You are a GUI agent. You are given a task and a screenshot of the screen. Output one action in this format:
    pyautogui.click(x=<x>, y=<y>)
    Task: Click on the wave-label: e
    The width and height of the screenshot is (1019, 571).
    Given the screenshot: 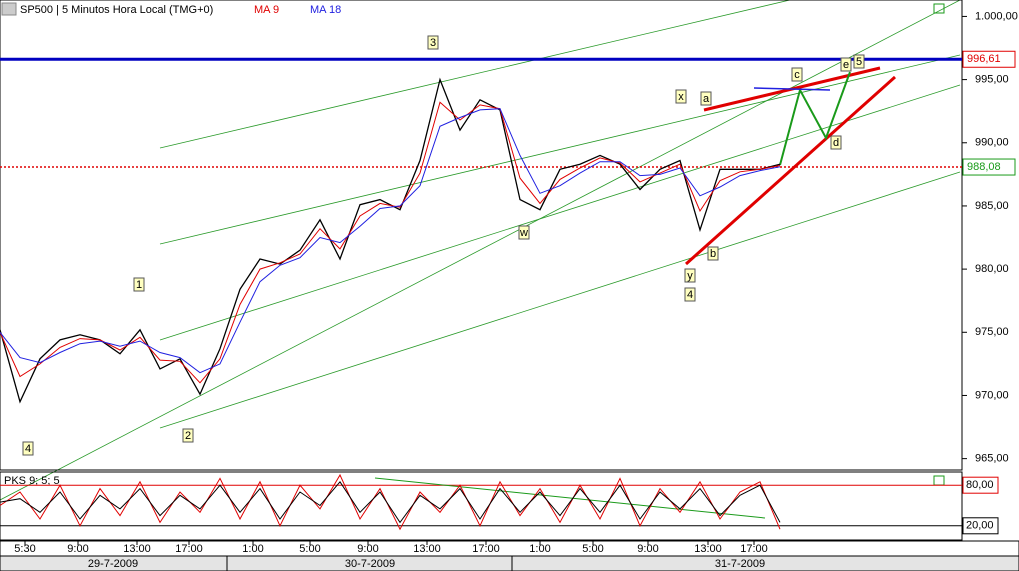 What is the action you would take?
    pyautogui.click(x=846, y=65)
    